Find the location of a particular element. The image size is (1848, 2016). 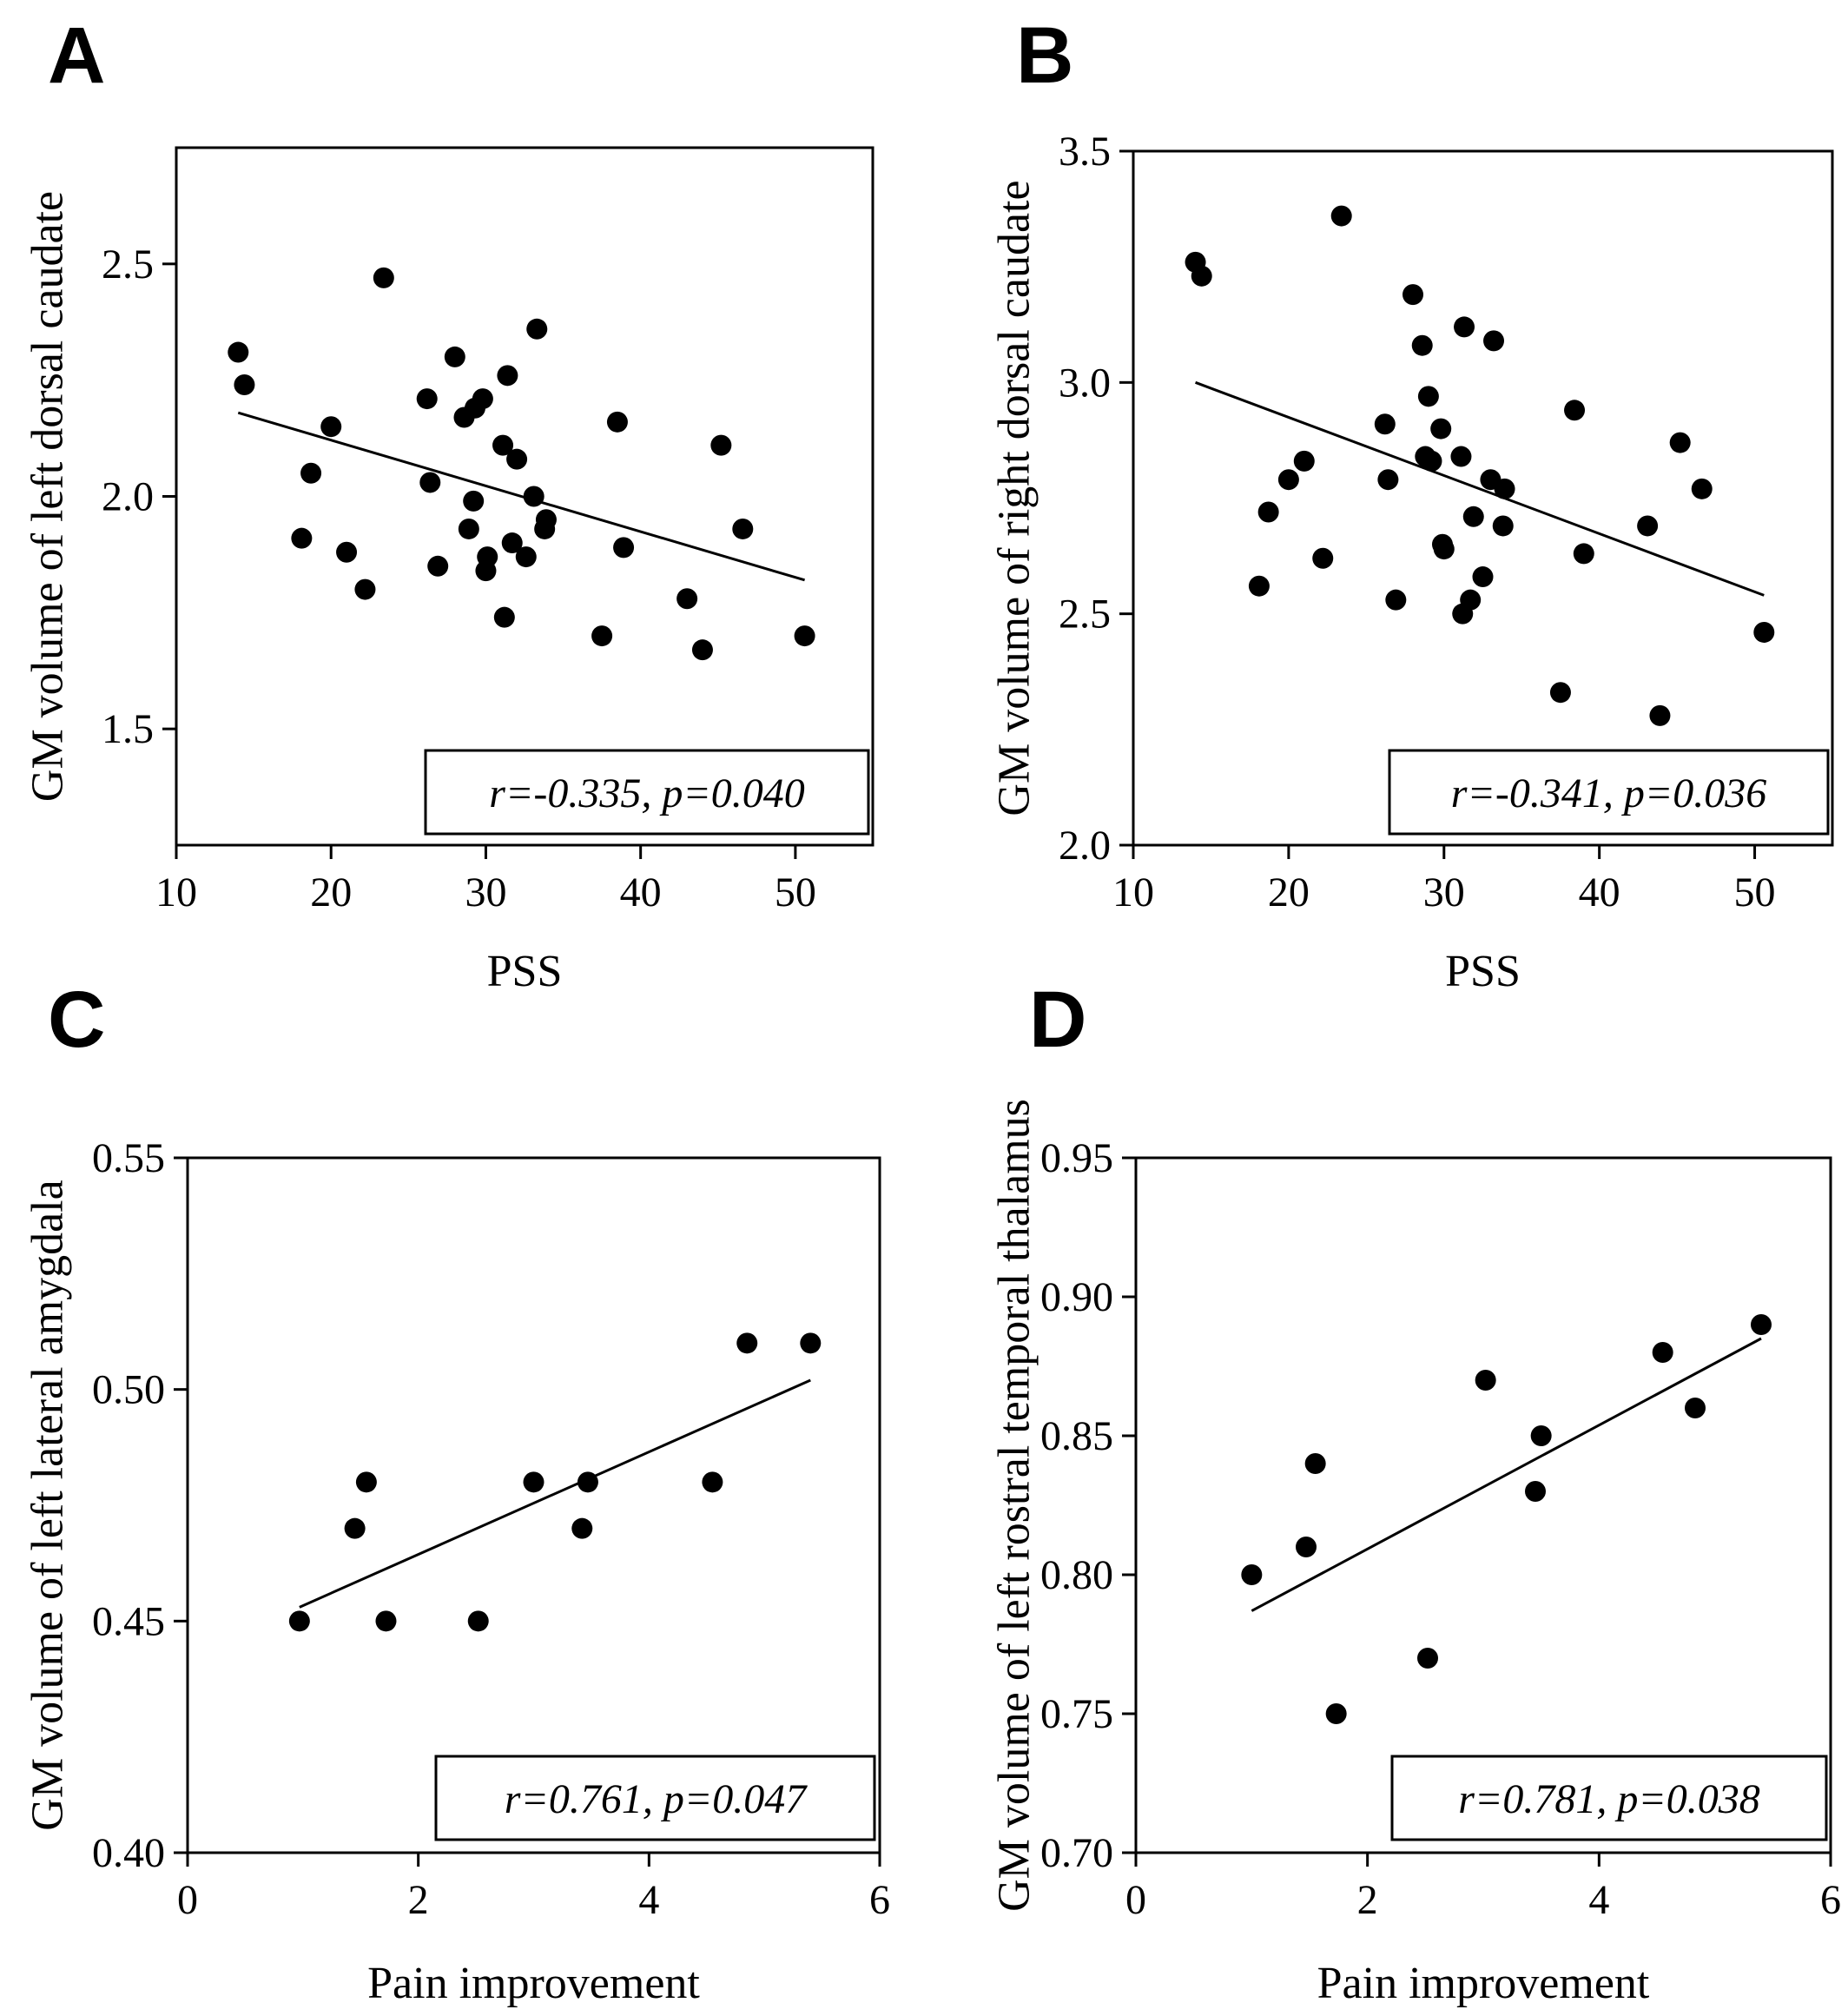

x-tick-label: 0 is located at coordinates (188, 1900).